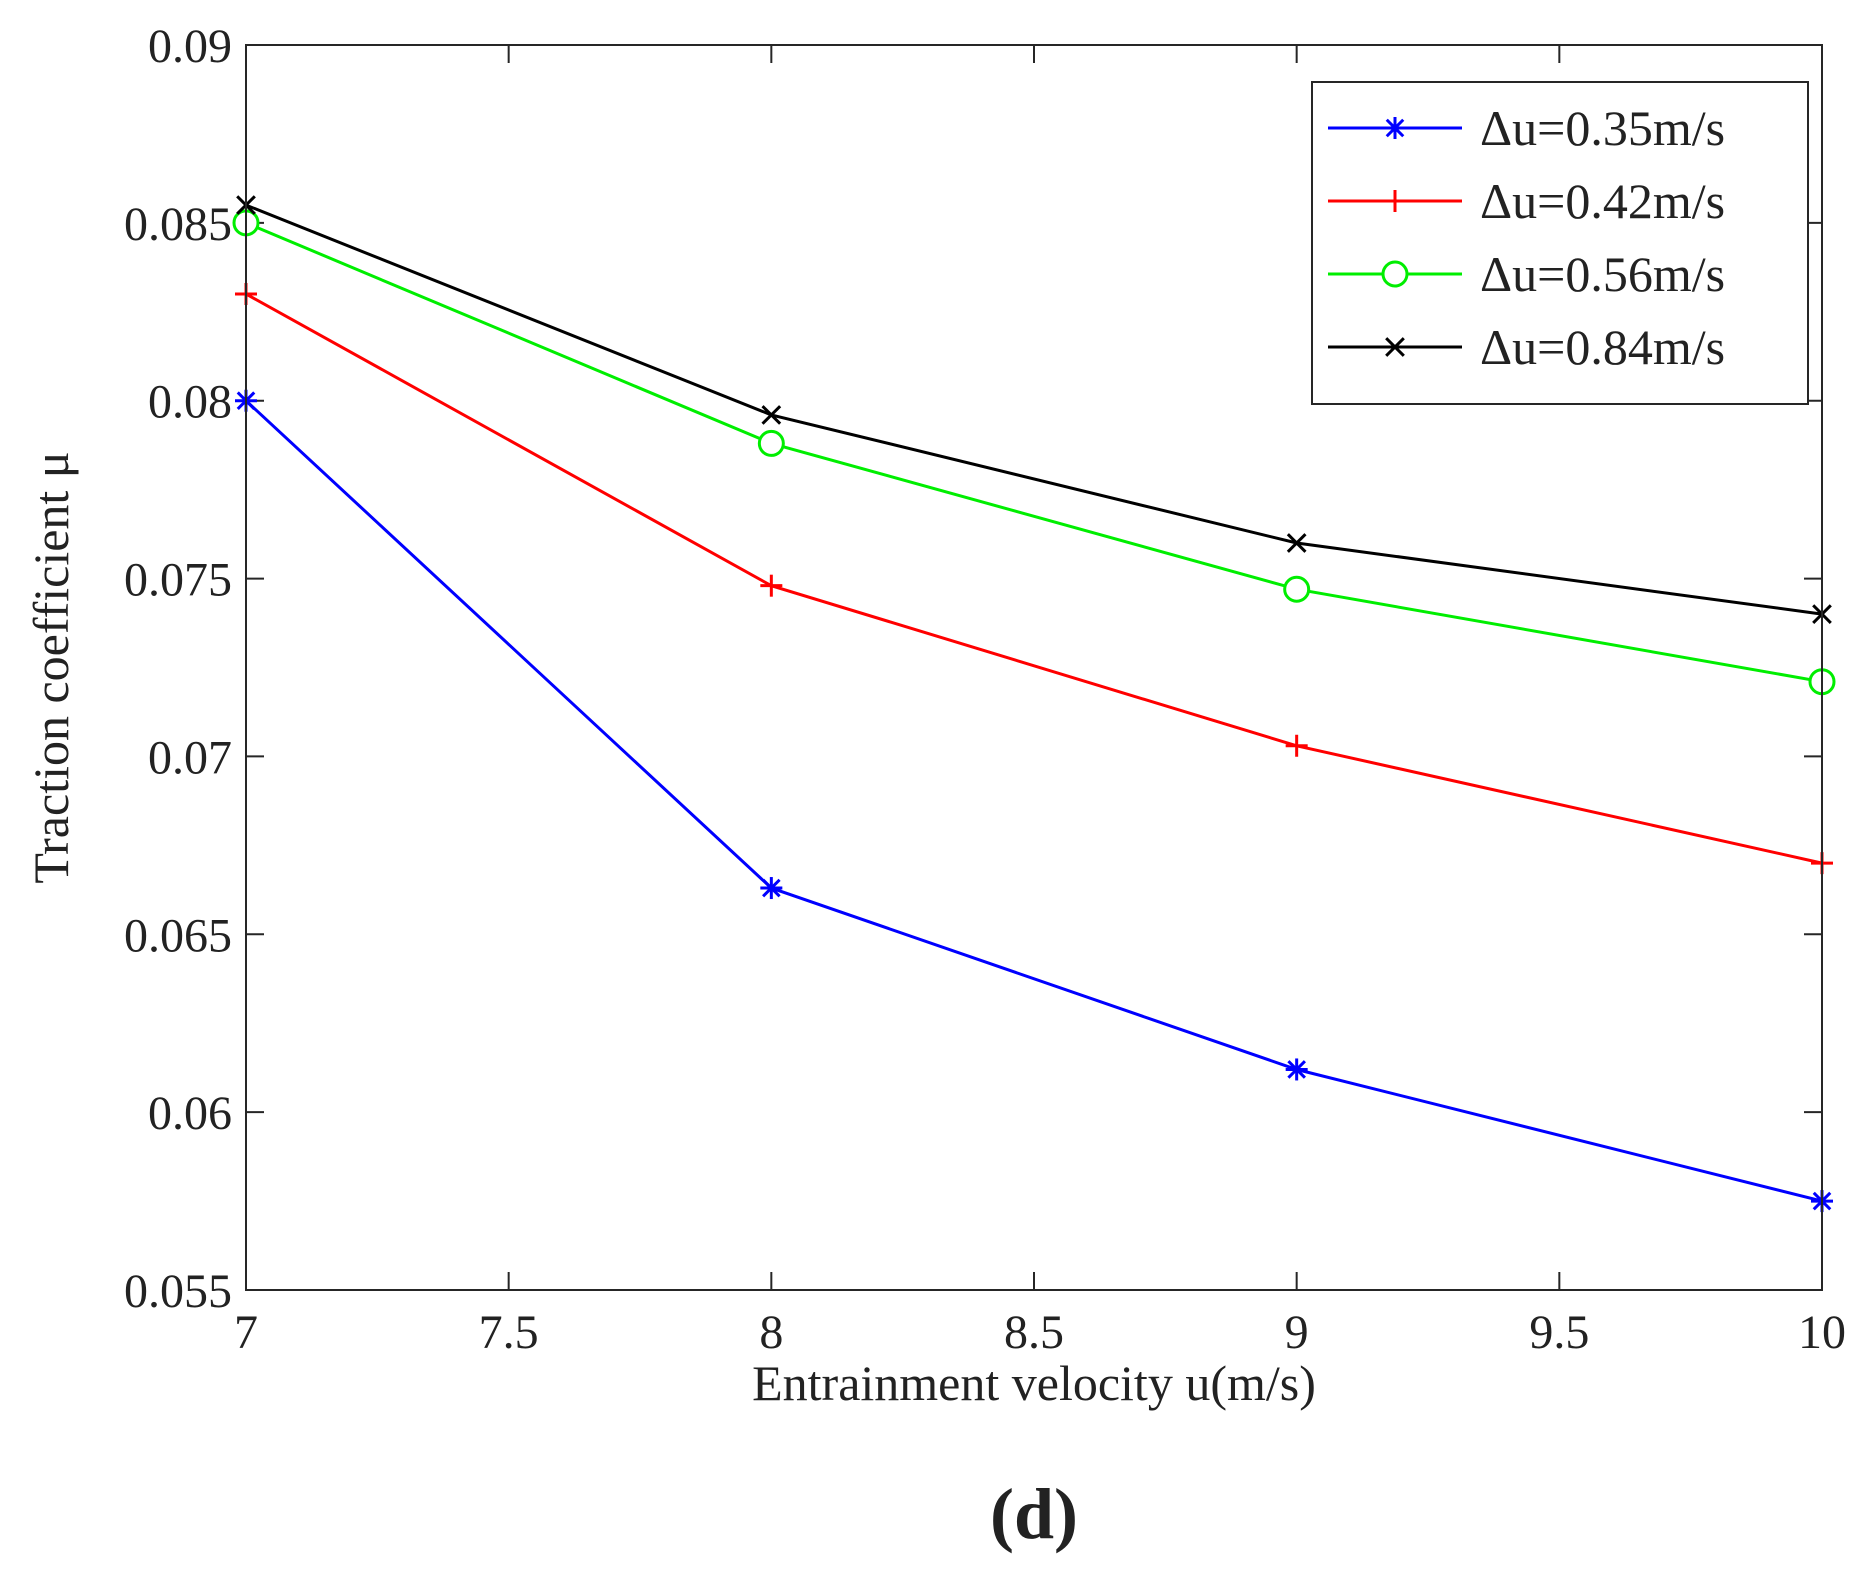  Describe the element at coordinates (178, 580) in the screenshot. I see `y-tick-label: 0.075` at that location.